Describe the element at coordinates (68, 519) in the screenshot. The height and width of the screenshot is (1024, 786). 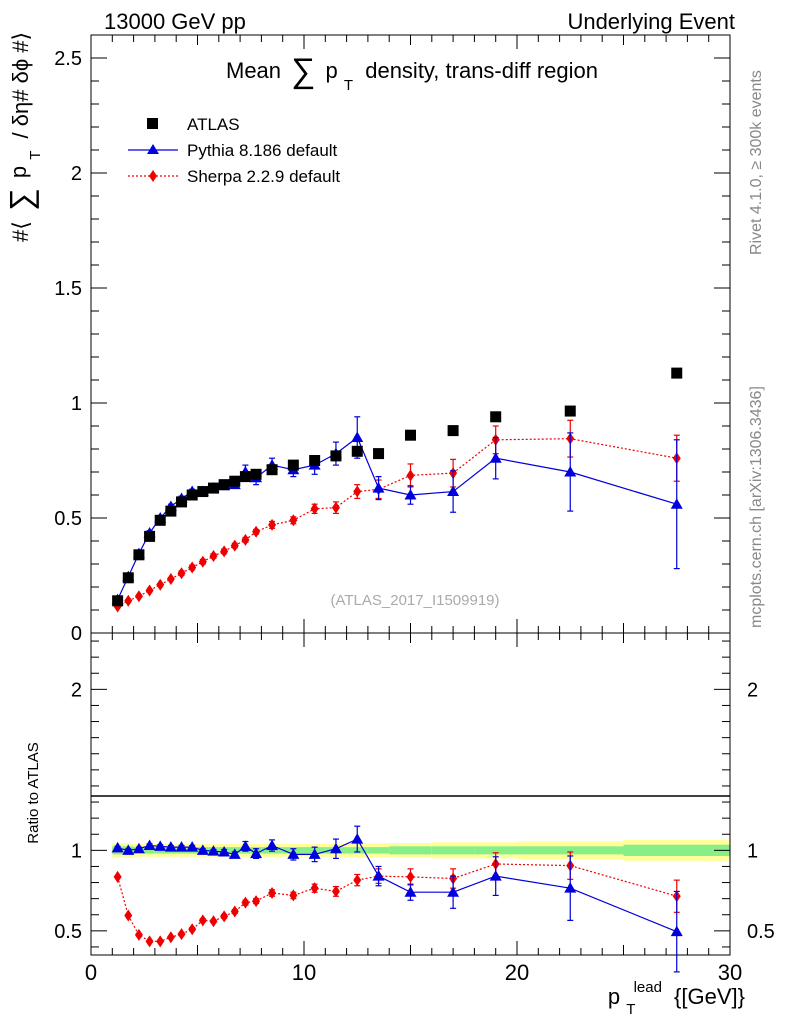
I see `y-tick-label: 0.5` at that location.